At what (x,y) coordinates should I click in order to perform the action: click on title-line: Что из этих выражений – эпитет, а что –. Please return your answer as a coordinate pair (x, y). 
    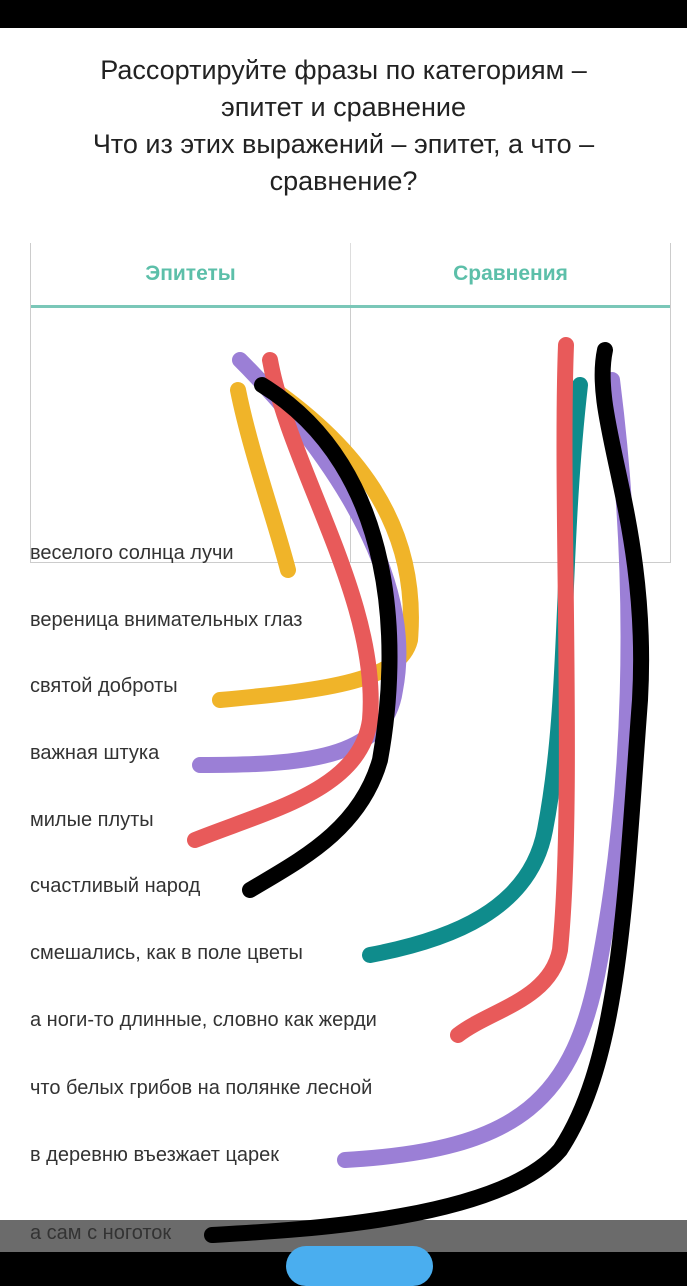
    Looking at the image, I should click on (343, 144).